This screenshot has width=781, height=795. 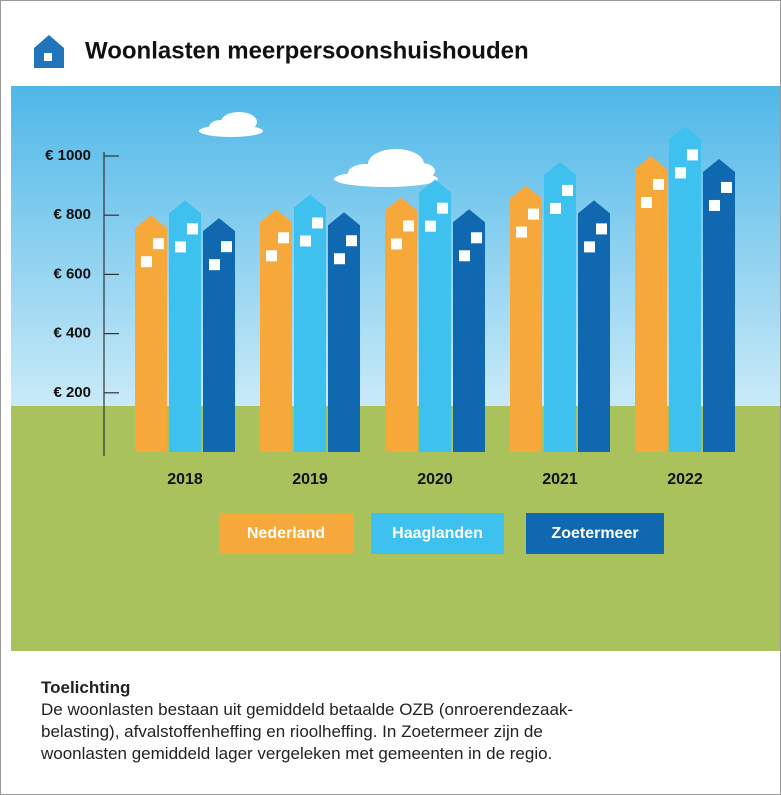 I want to click on chart-title: Woonlasten meerpersoonshuishouden, so click(x=307, y=50).